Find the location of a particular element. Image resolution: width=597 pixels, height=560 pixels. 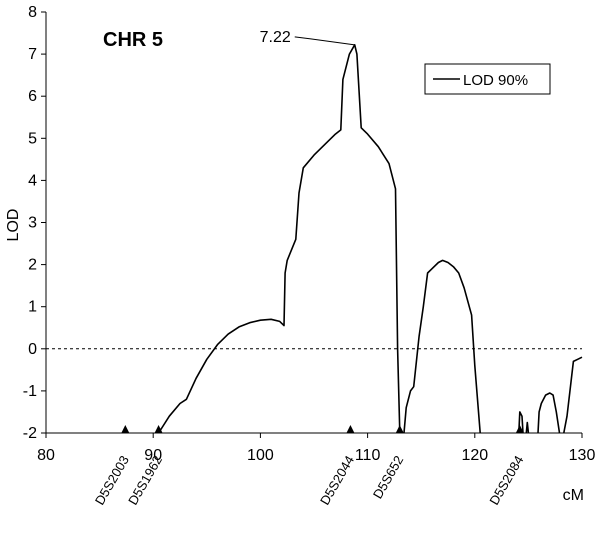

y-tick-label: 4 is located at coordinates (32, 180).